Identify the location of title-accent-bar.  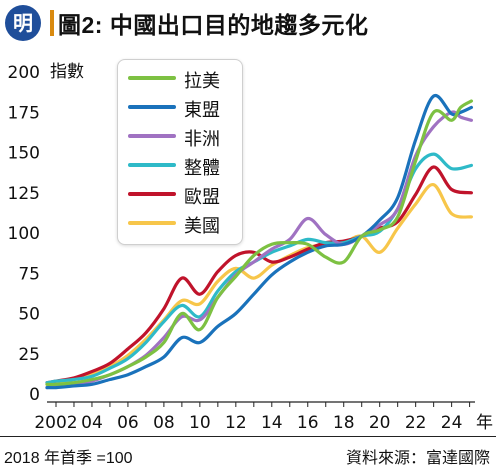
(52, 23).